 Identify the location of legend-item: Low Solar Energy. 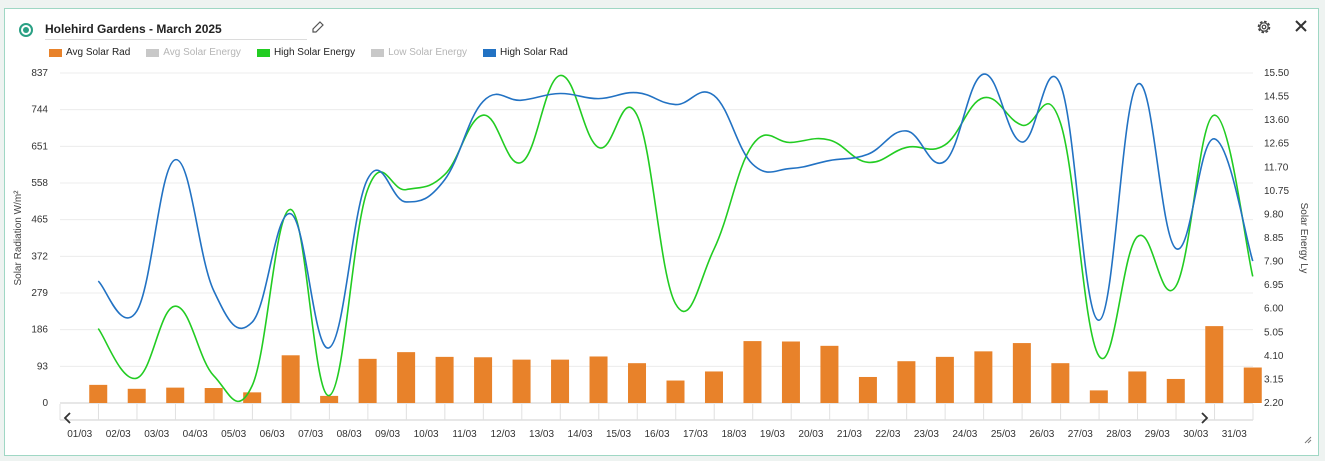
(419, 52).